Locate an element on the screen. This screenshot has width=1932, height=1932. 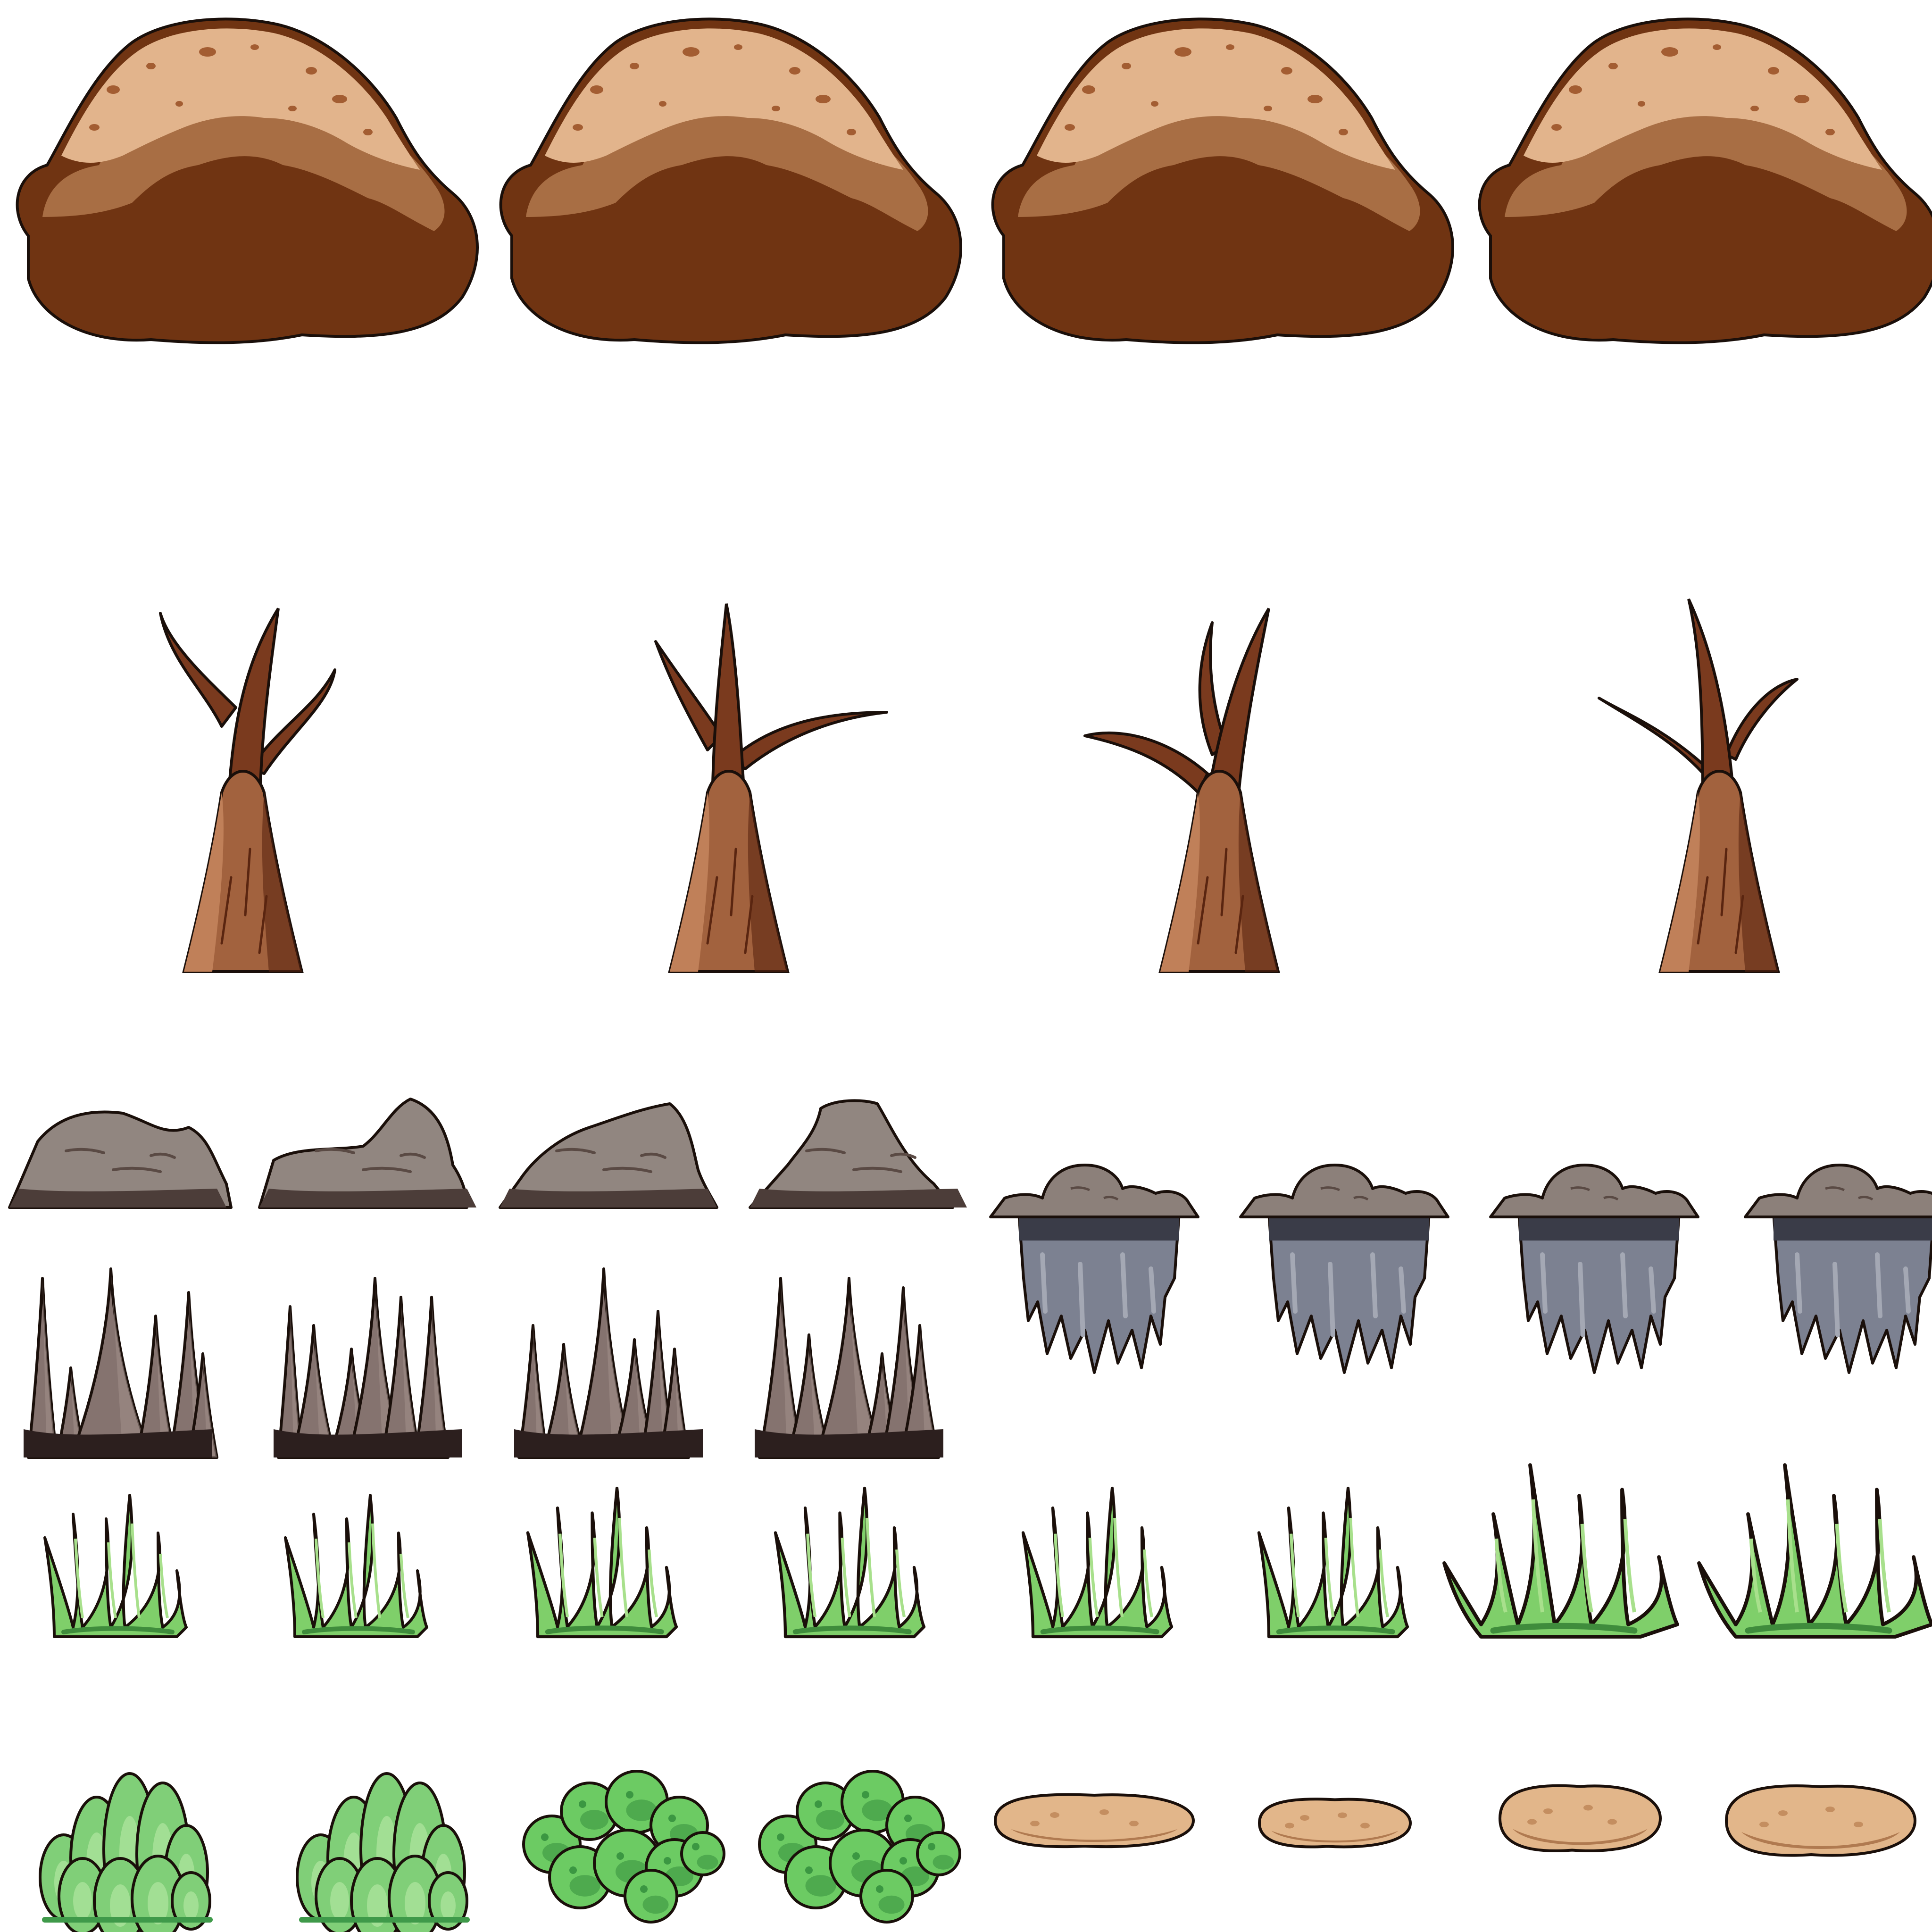
sand-stones-row is located at coordinates (1455, 1821).